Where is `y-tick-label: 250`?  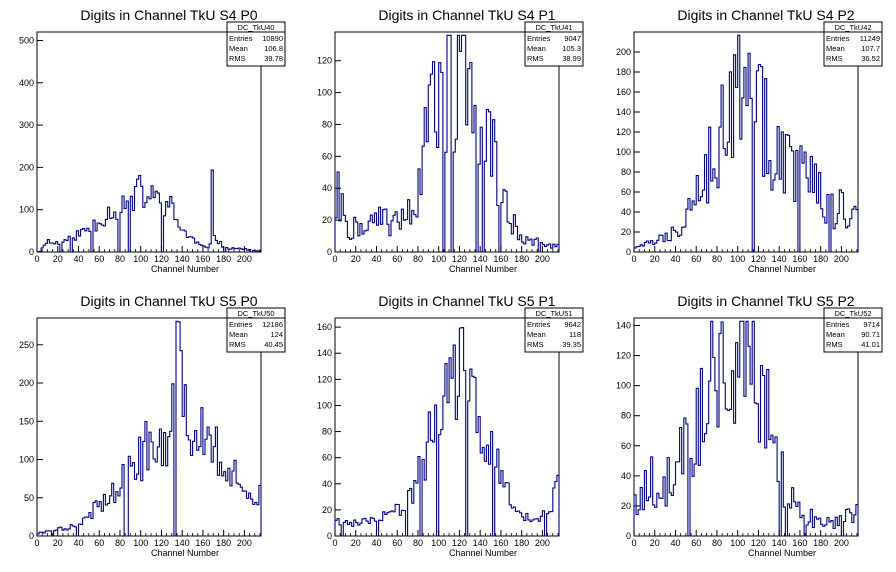 y-tick-label: 250 is located at coordinates (26, 345).